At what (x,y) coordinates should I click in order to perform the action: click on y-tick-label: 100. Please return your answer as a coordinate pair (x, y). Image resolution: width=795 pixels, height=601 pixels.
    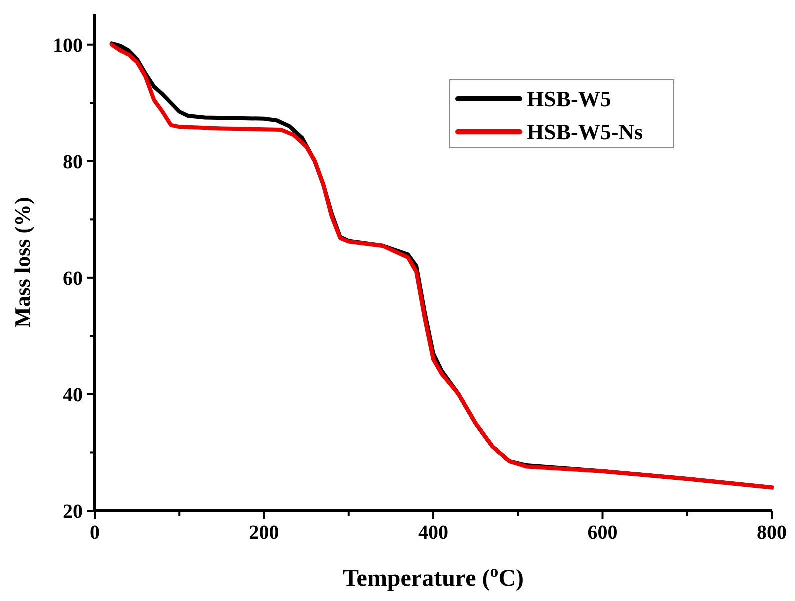
    Looking at the image, I should click on (68, 45).